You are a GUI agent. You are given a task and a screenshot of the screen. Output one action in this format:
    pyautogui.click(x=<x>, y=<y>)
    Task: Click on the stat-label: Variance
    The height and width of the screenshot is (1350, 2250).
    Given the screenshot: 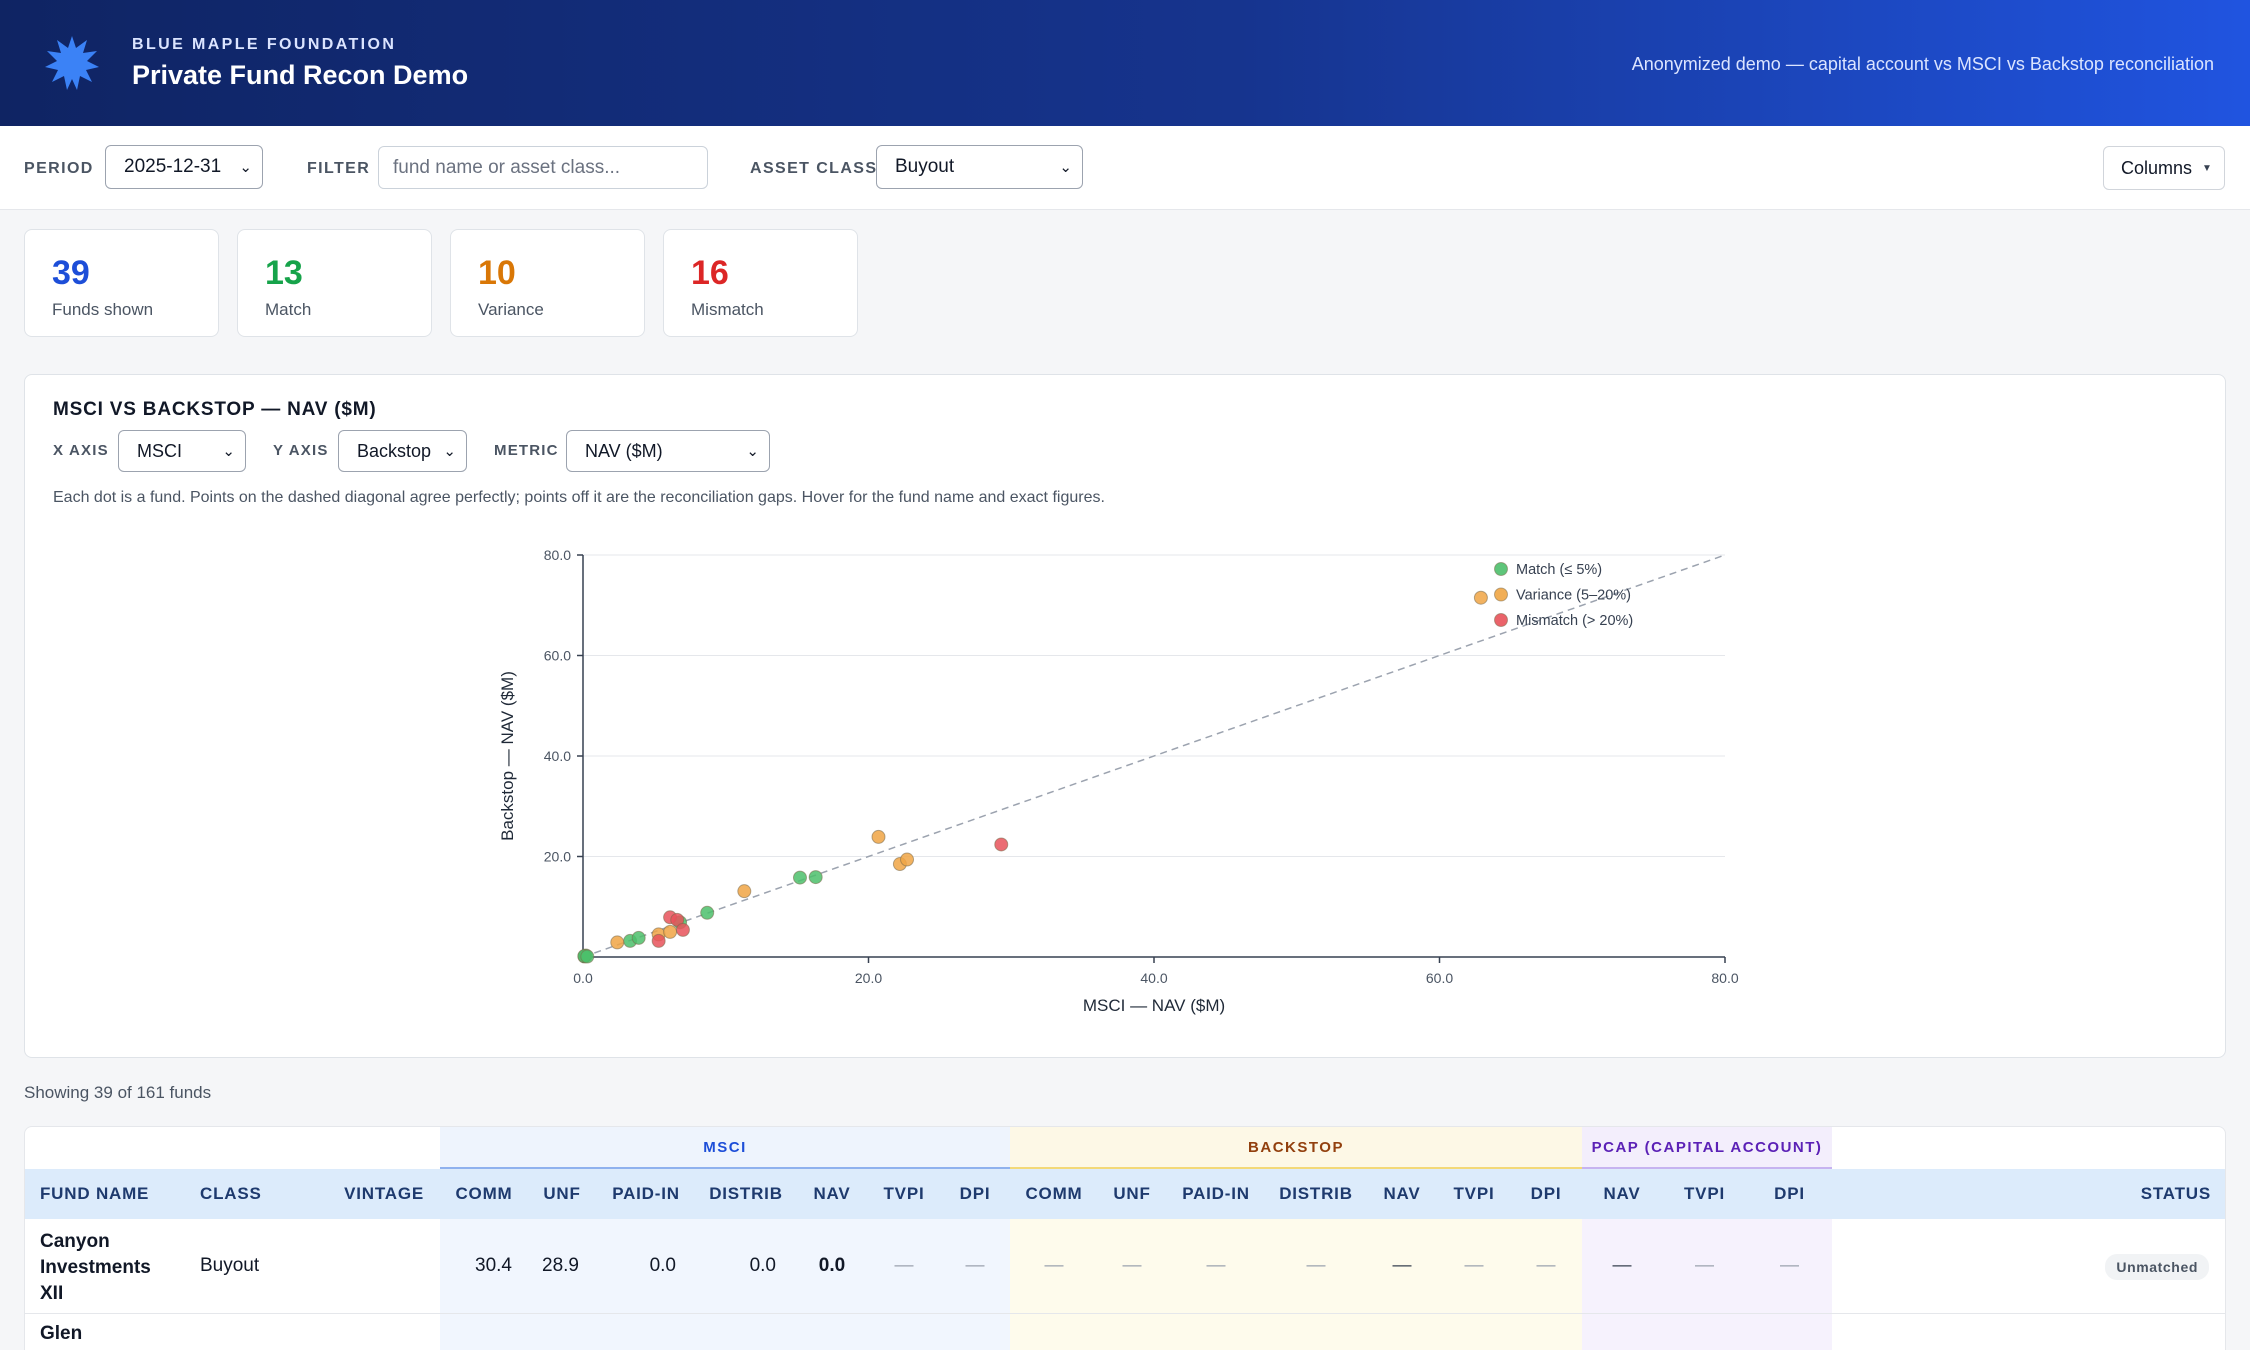 What is the action you would take?
    pyautogui.click(x=511, y=309)
    